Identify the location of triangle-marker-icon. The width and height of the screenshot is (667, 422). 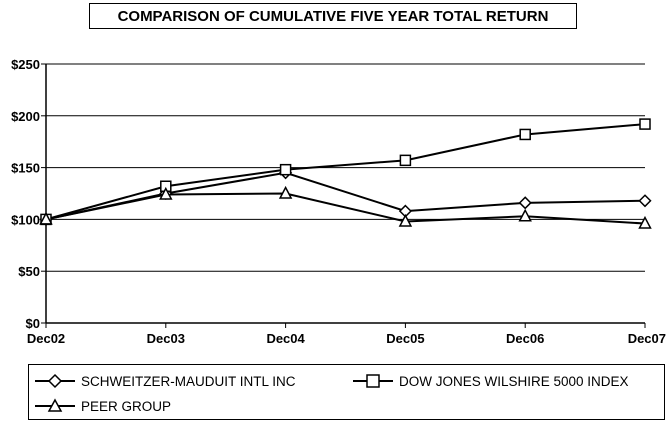
(55, 405).